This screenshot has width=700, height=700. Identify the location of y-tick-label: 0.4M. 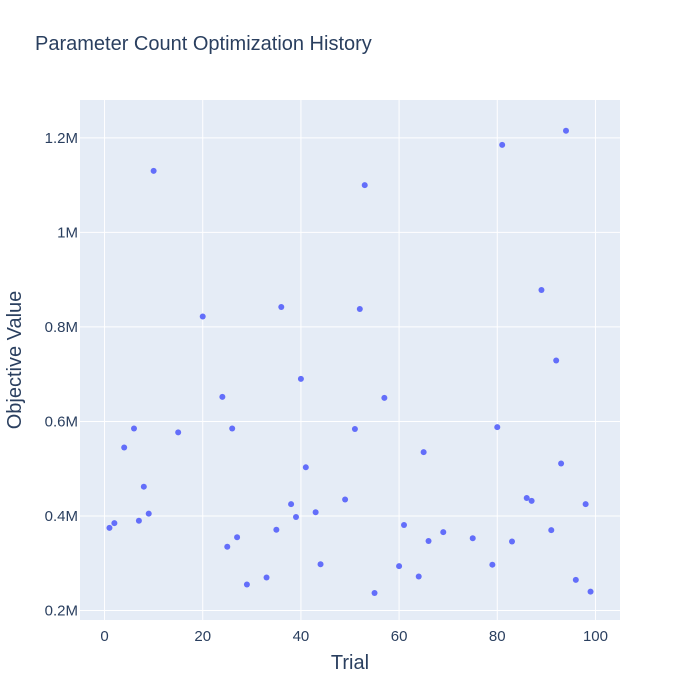
(61, 516).